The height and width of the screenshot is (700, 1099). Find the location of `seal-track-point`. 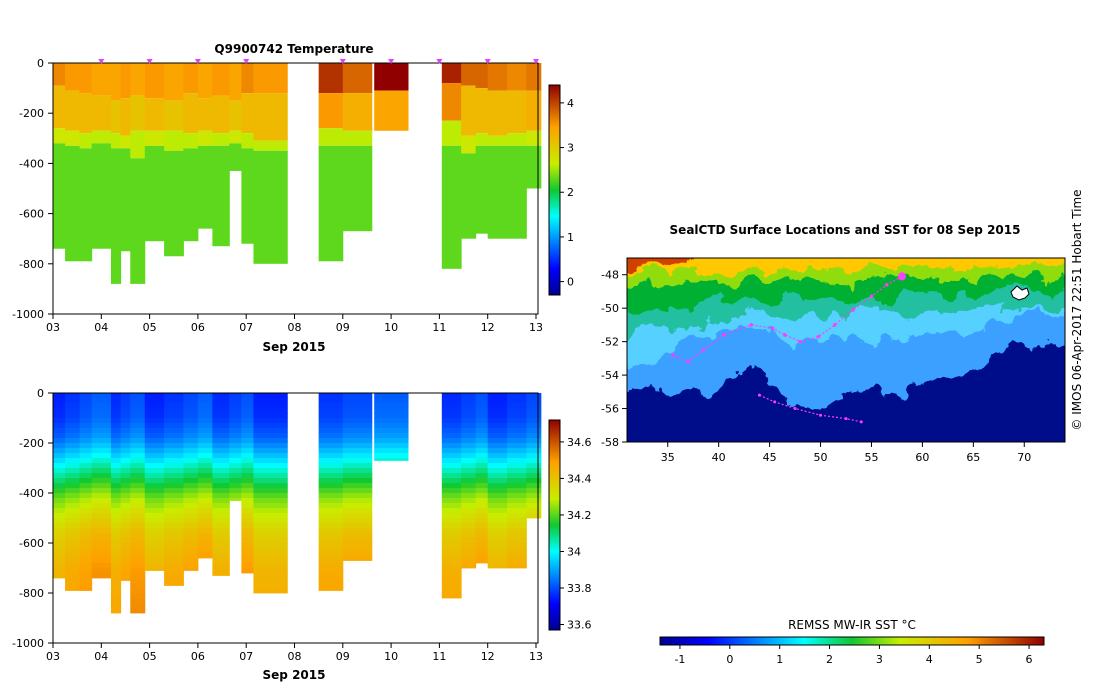

seal-track-point is located at coordinates (821, 415).